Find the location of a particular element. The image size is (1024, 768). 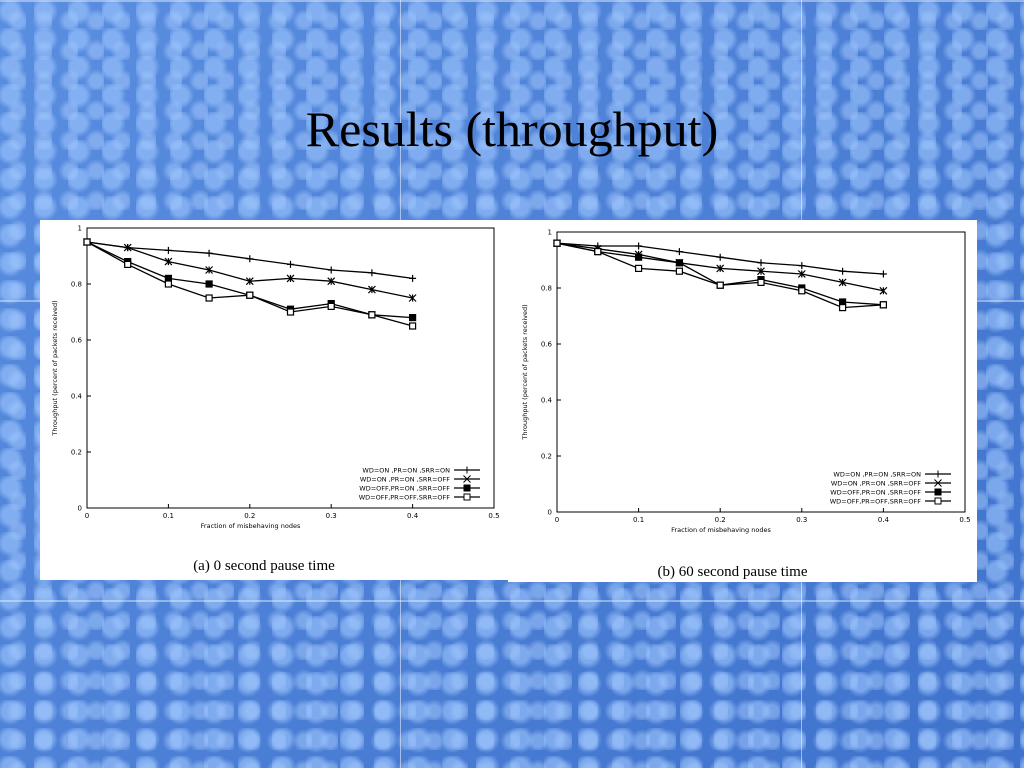

caption: (a) 0 second pause time is located at coordinates (264, 566).